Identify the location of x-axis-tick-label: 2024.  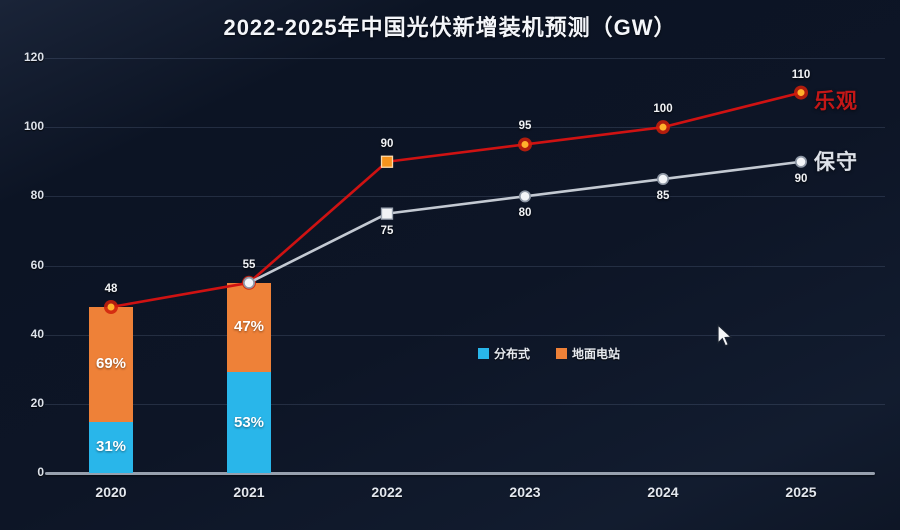
(663, 492).